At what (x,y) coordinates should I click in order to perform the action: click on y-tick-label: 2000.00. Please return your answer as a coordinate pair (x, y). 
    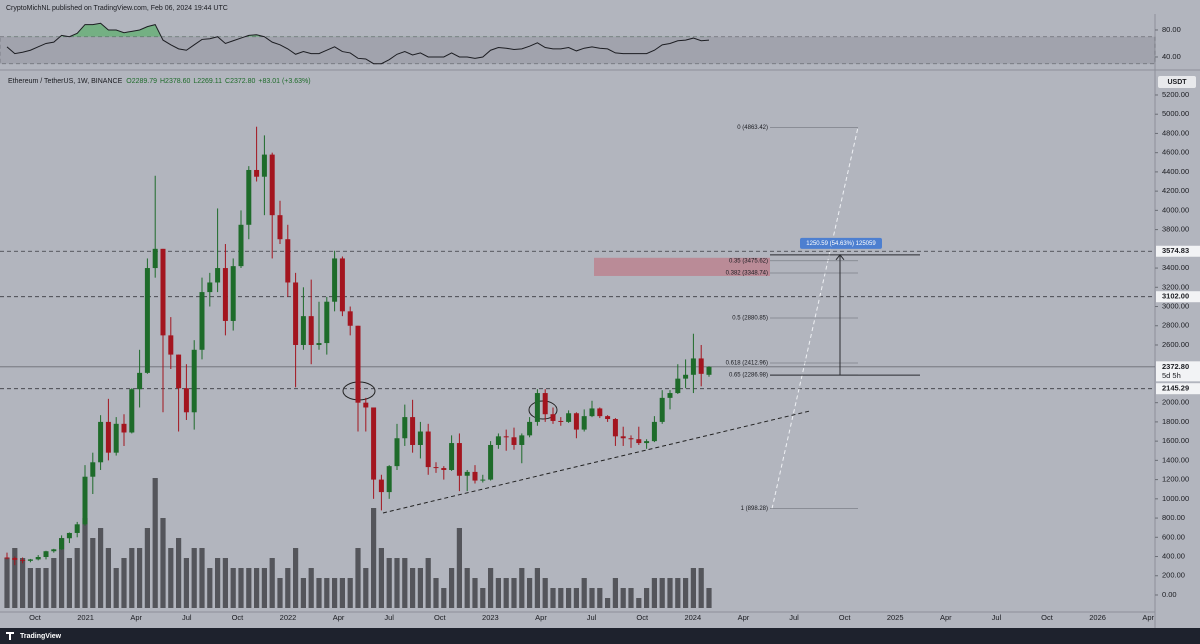
    Looking at the image, I should click on (1175, 402).